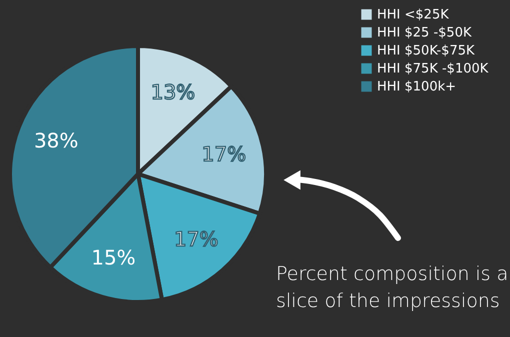 The image size is (510, 337). Describe the element at coordinates (413, 15) in the screenshot. I see `legend-label: HHI <$25K` at that location.